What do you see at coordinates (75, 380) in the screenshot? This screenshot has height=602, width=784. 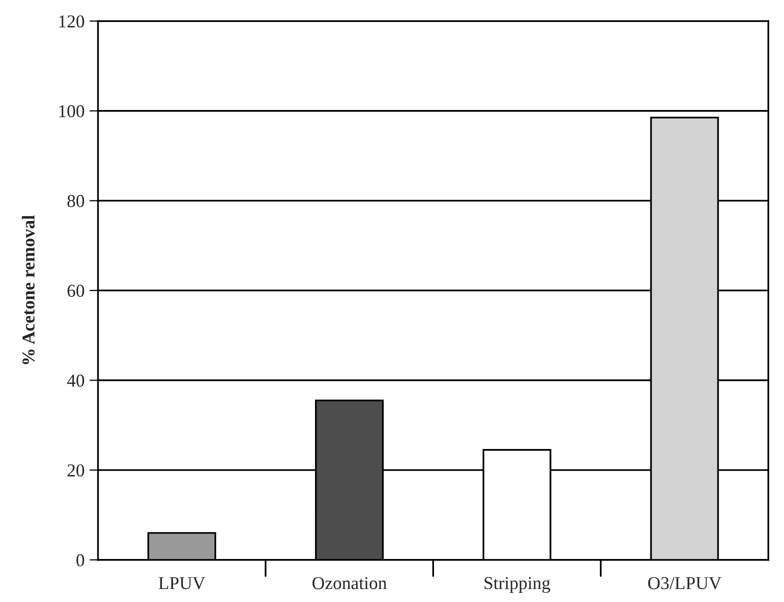 I see `y-tick-label: 40` at bounding box center [75, 380].